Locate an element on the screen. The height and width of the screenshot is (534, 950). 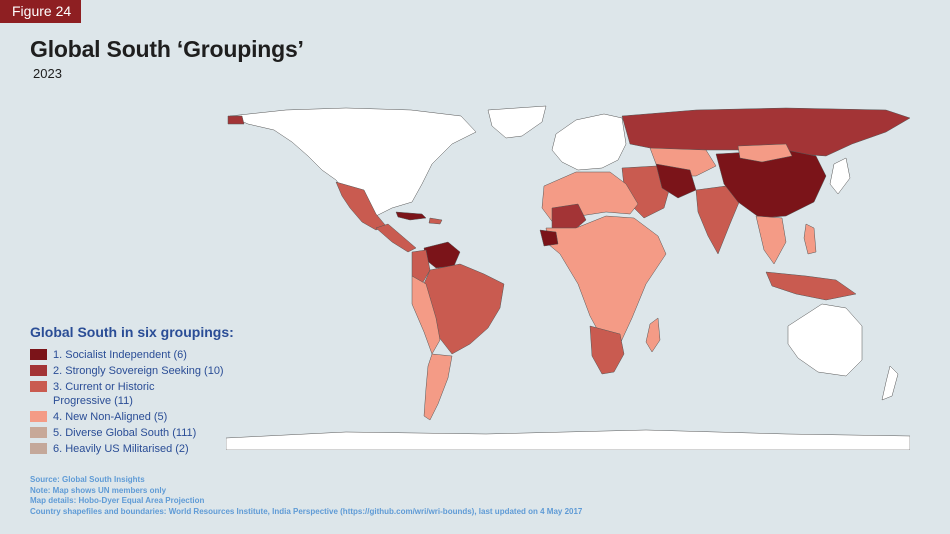
region-central-america is located at coordinates (396, 238).